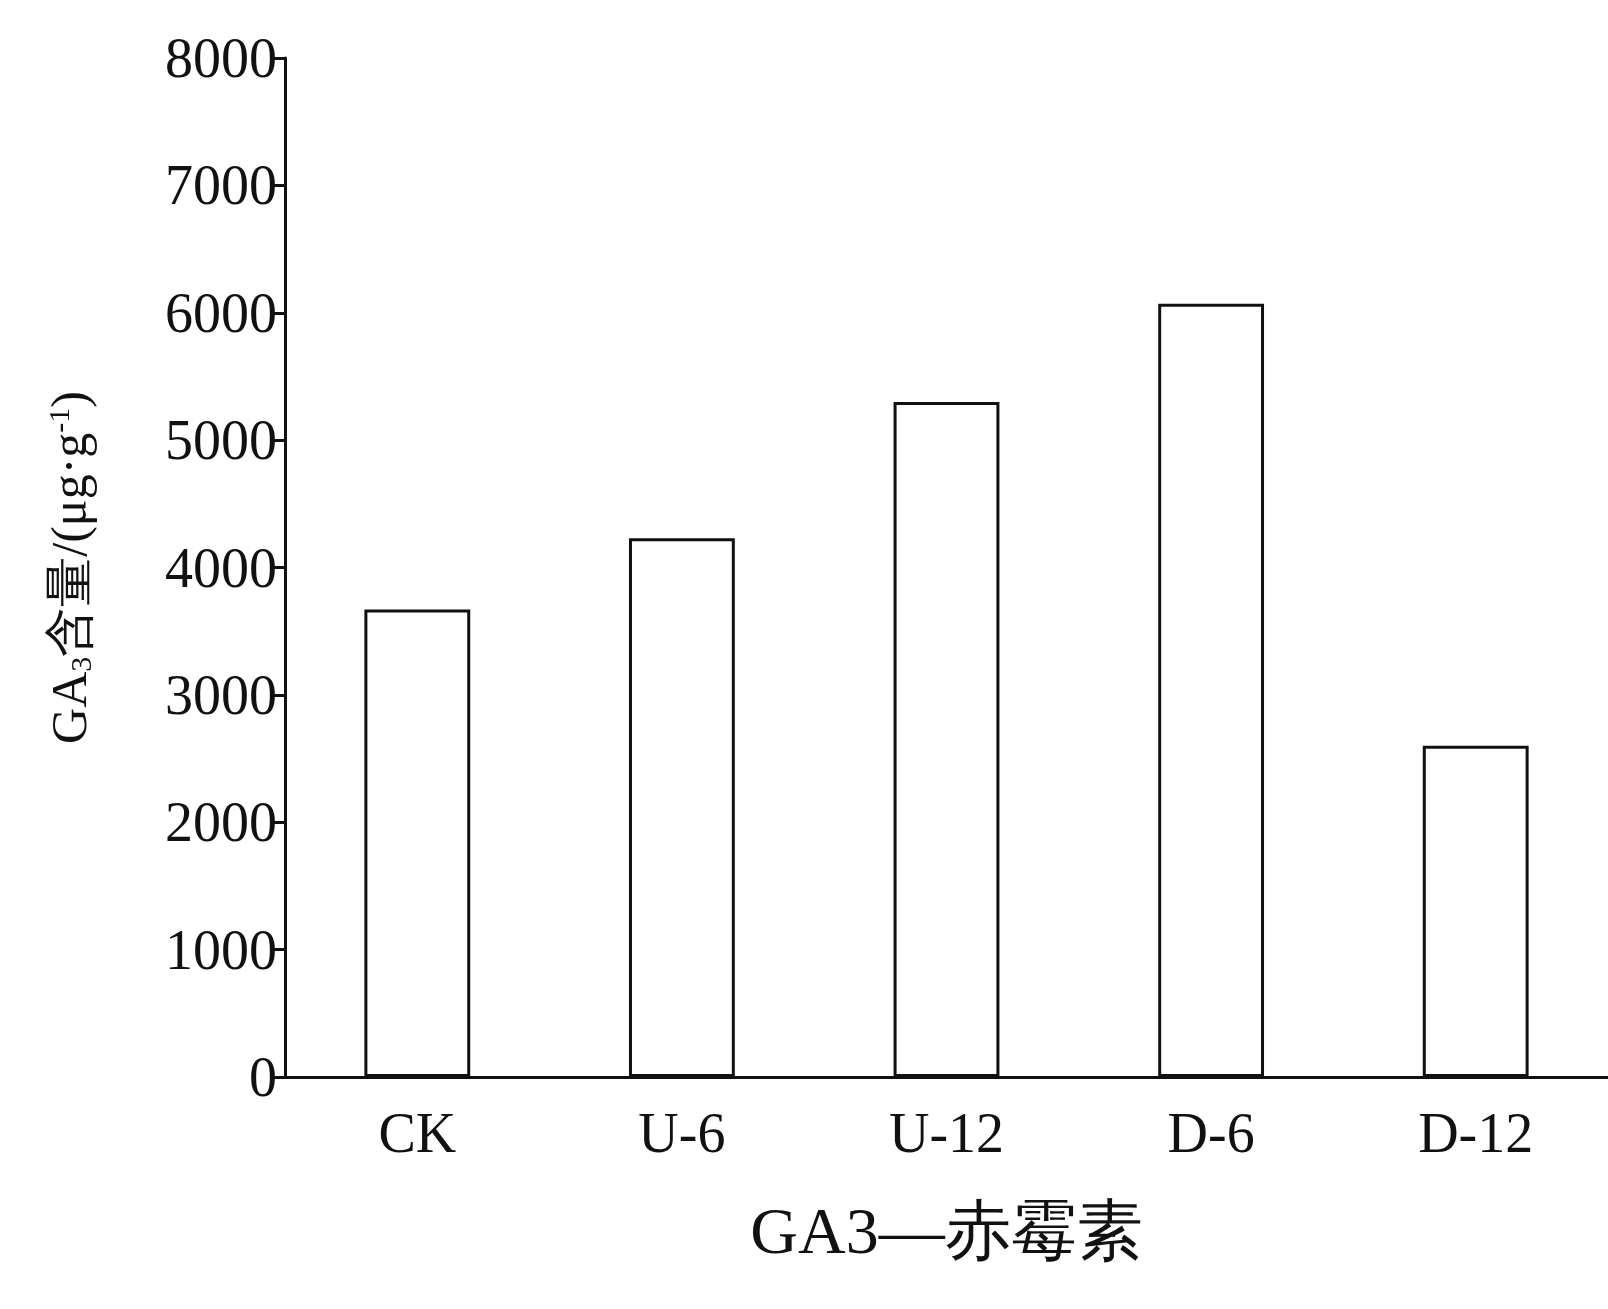 This screenshot has width=1608, height=1309. Describe the element at coordinates (1476, 1133) in the screenshot. I see `x-tick-label: D-12` at that location.